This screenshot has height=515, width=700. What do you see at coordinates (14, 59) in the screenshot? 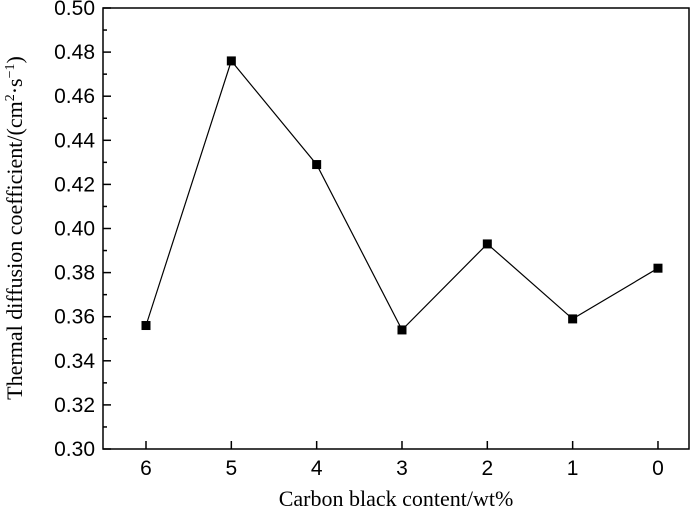
I see `y-axis-title-end: )` at bounding box center [14, 59].